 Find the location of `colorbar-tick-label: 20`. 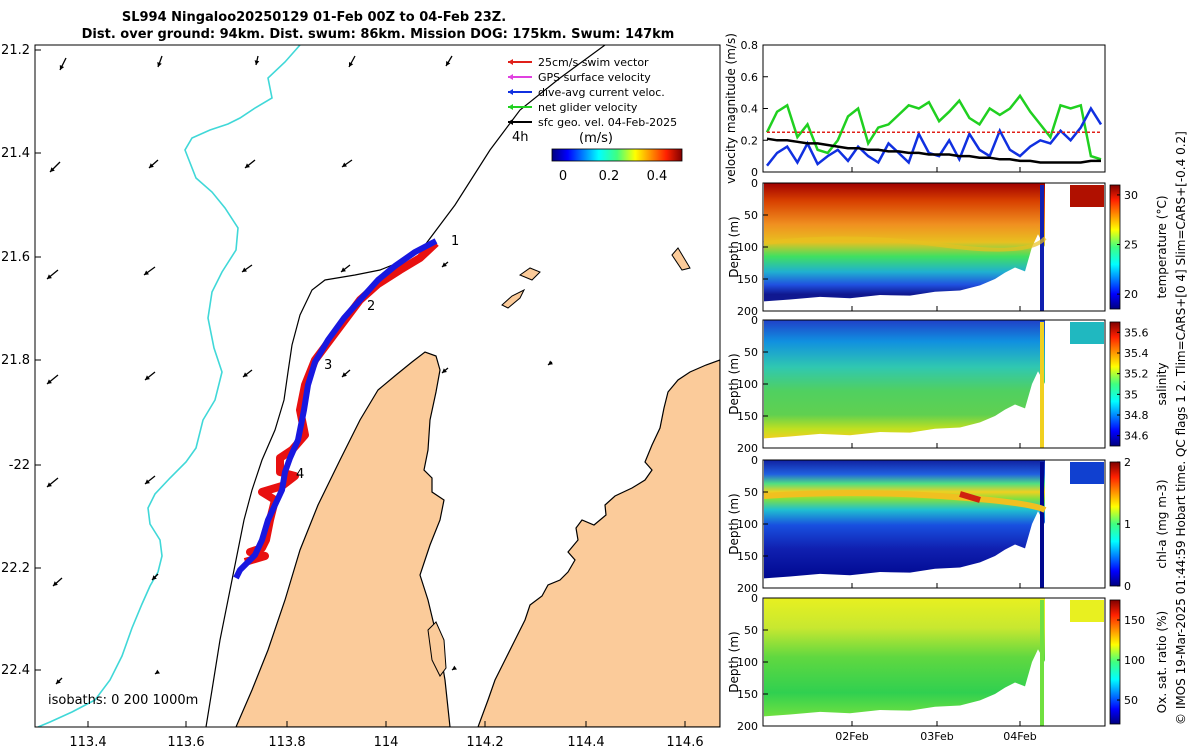

colorbar-tick-label: 20 is located at coordinates (1131, 294).